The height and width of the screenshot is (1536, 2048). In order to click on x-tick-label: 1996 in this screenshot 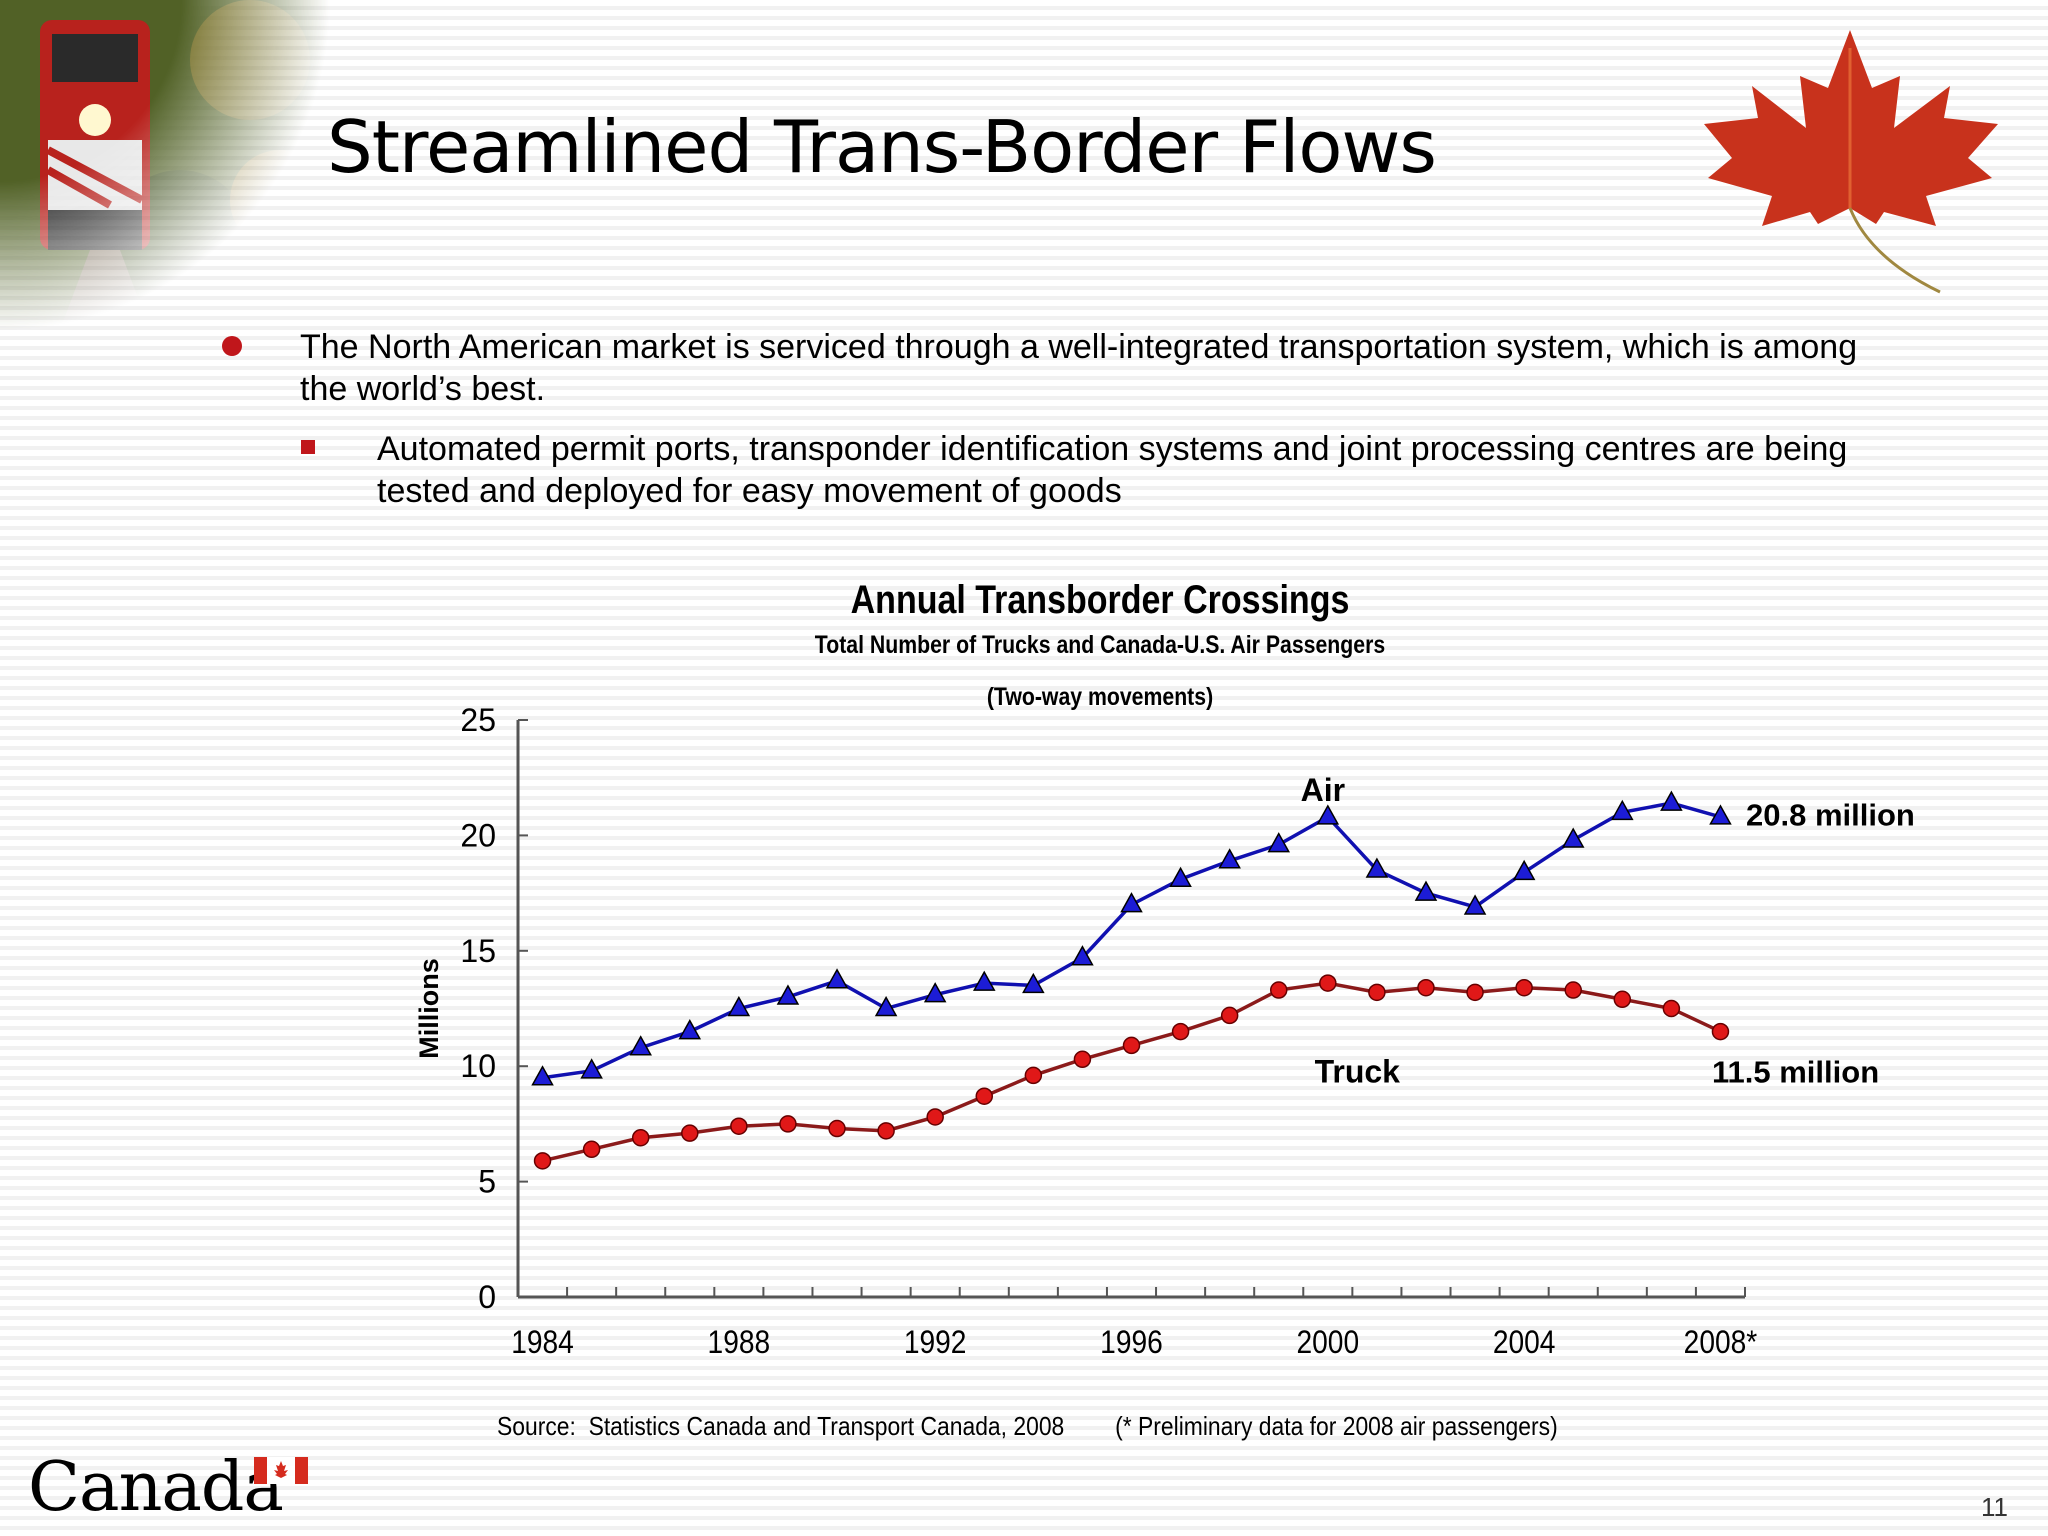, I will do `click(1131, 1342)`.